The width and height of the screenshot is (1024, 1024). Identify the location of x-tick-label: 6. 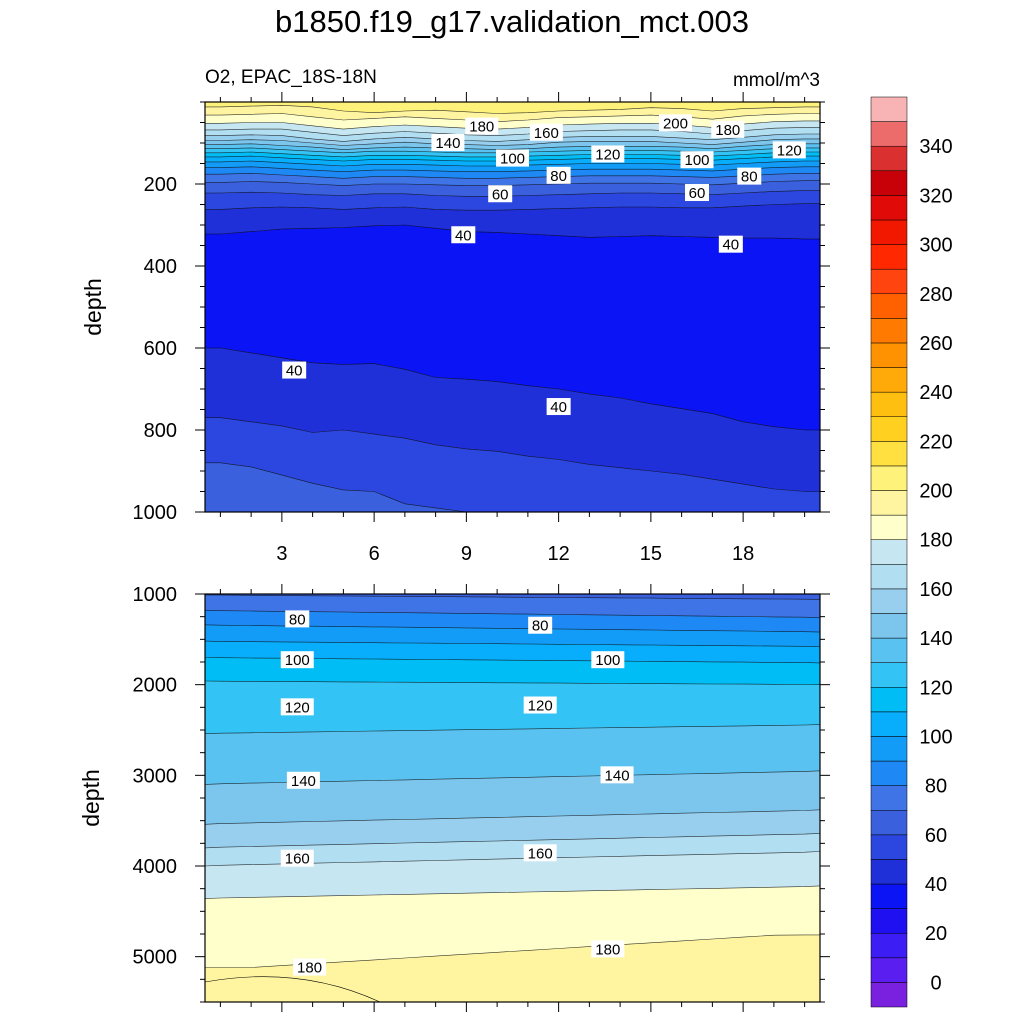
(374, 554).